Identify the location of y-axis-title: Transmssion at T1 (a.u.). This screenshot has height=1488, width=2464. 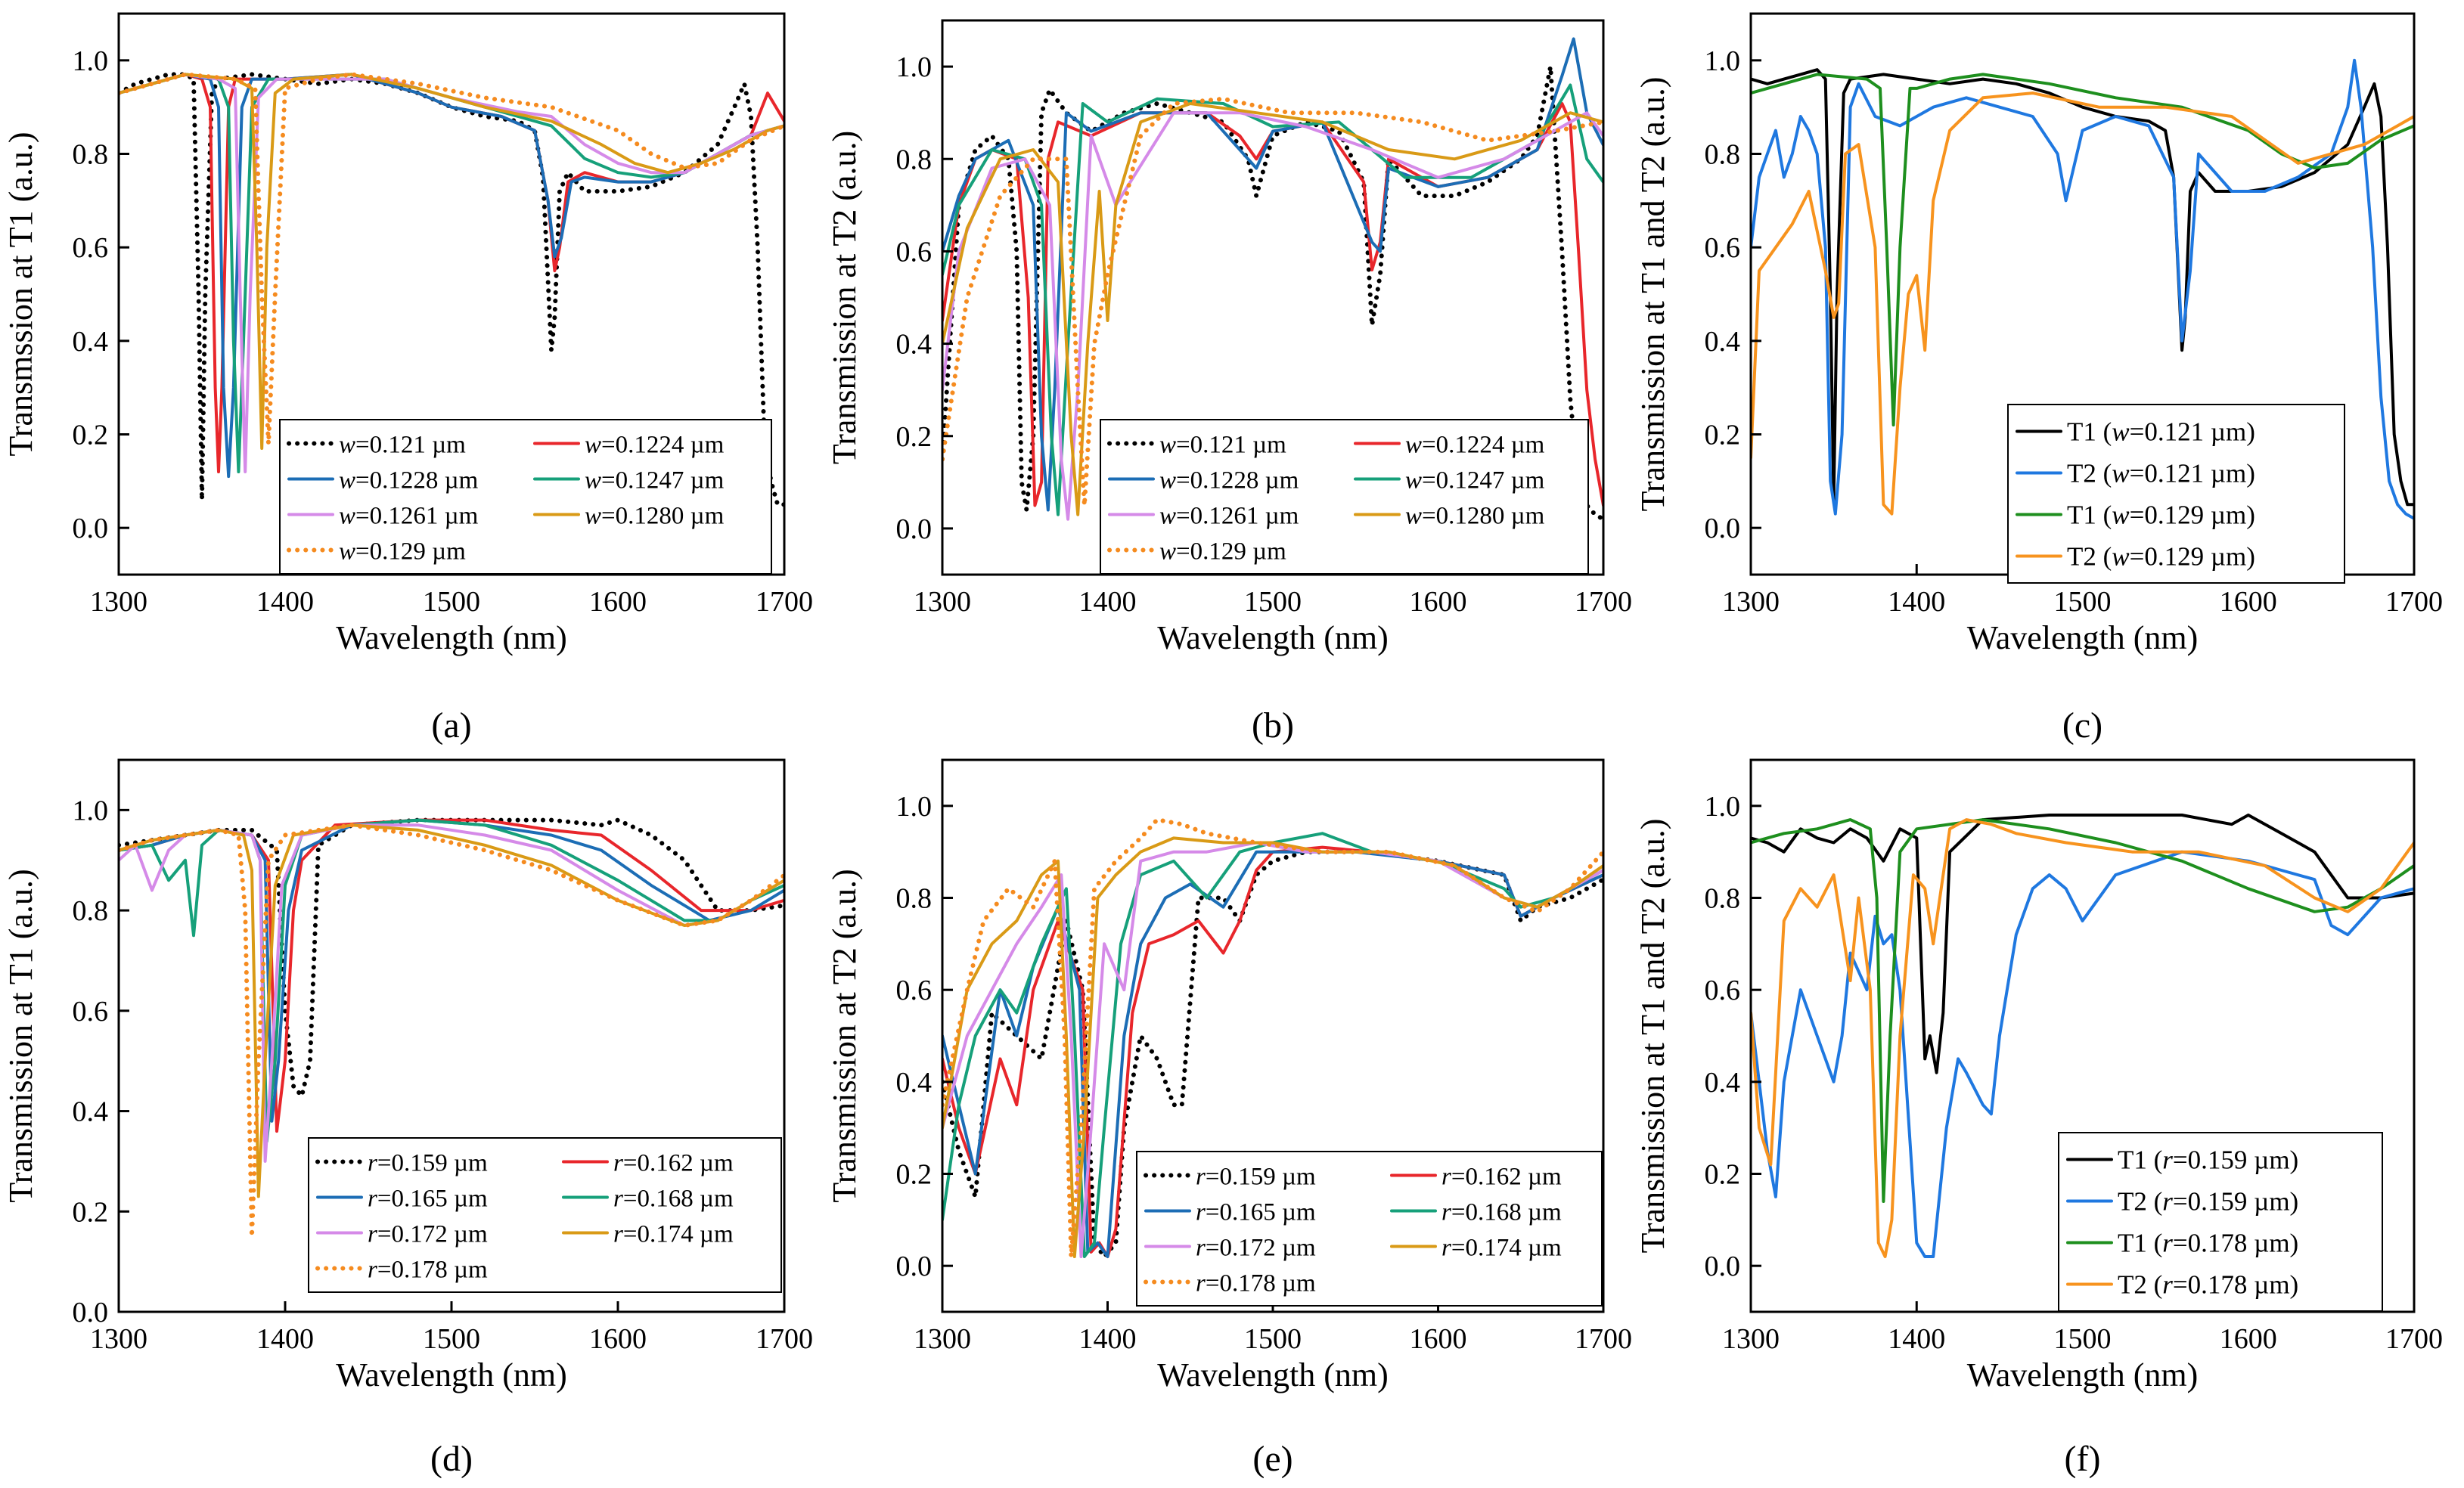
(20, 294).